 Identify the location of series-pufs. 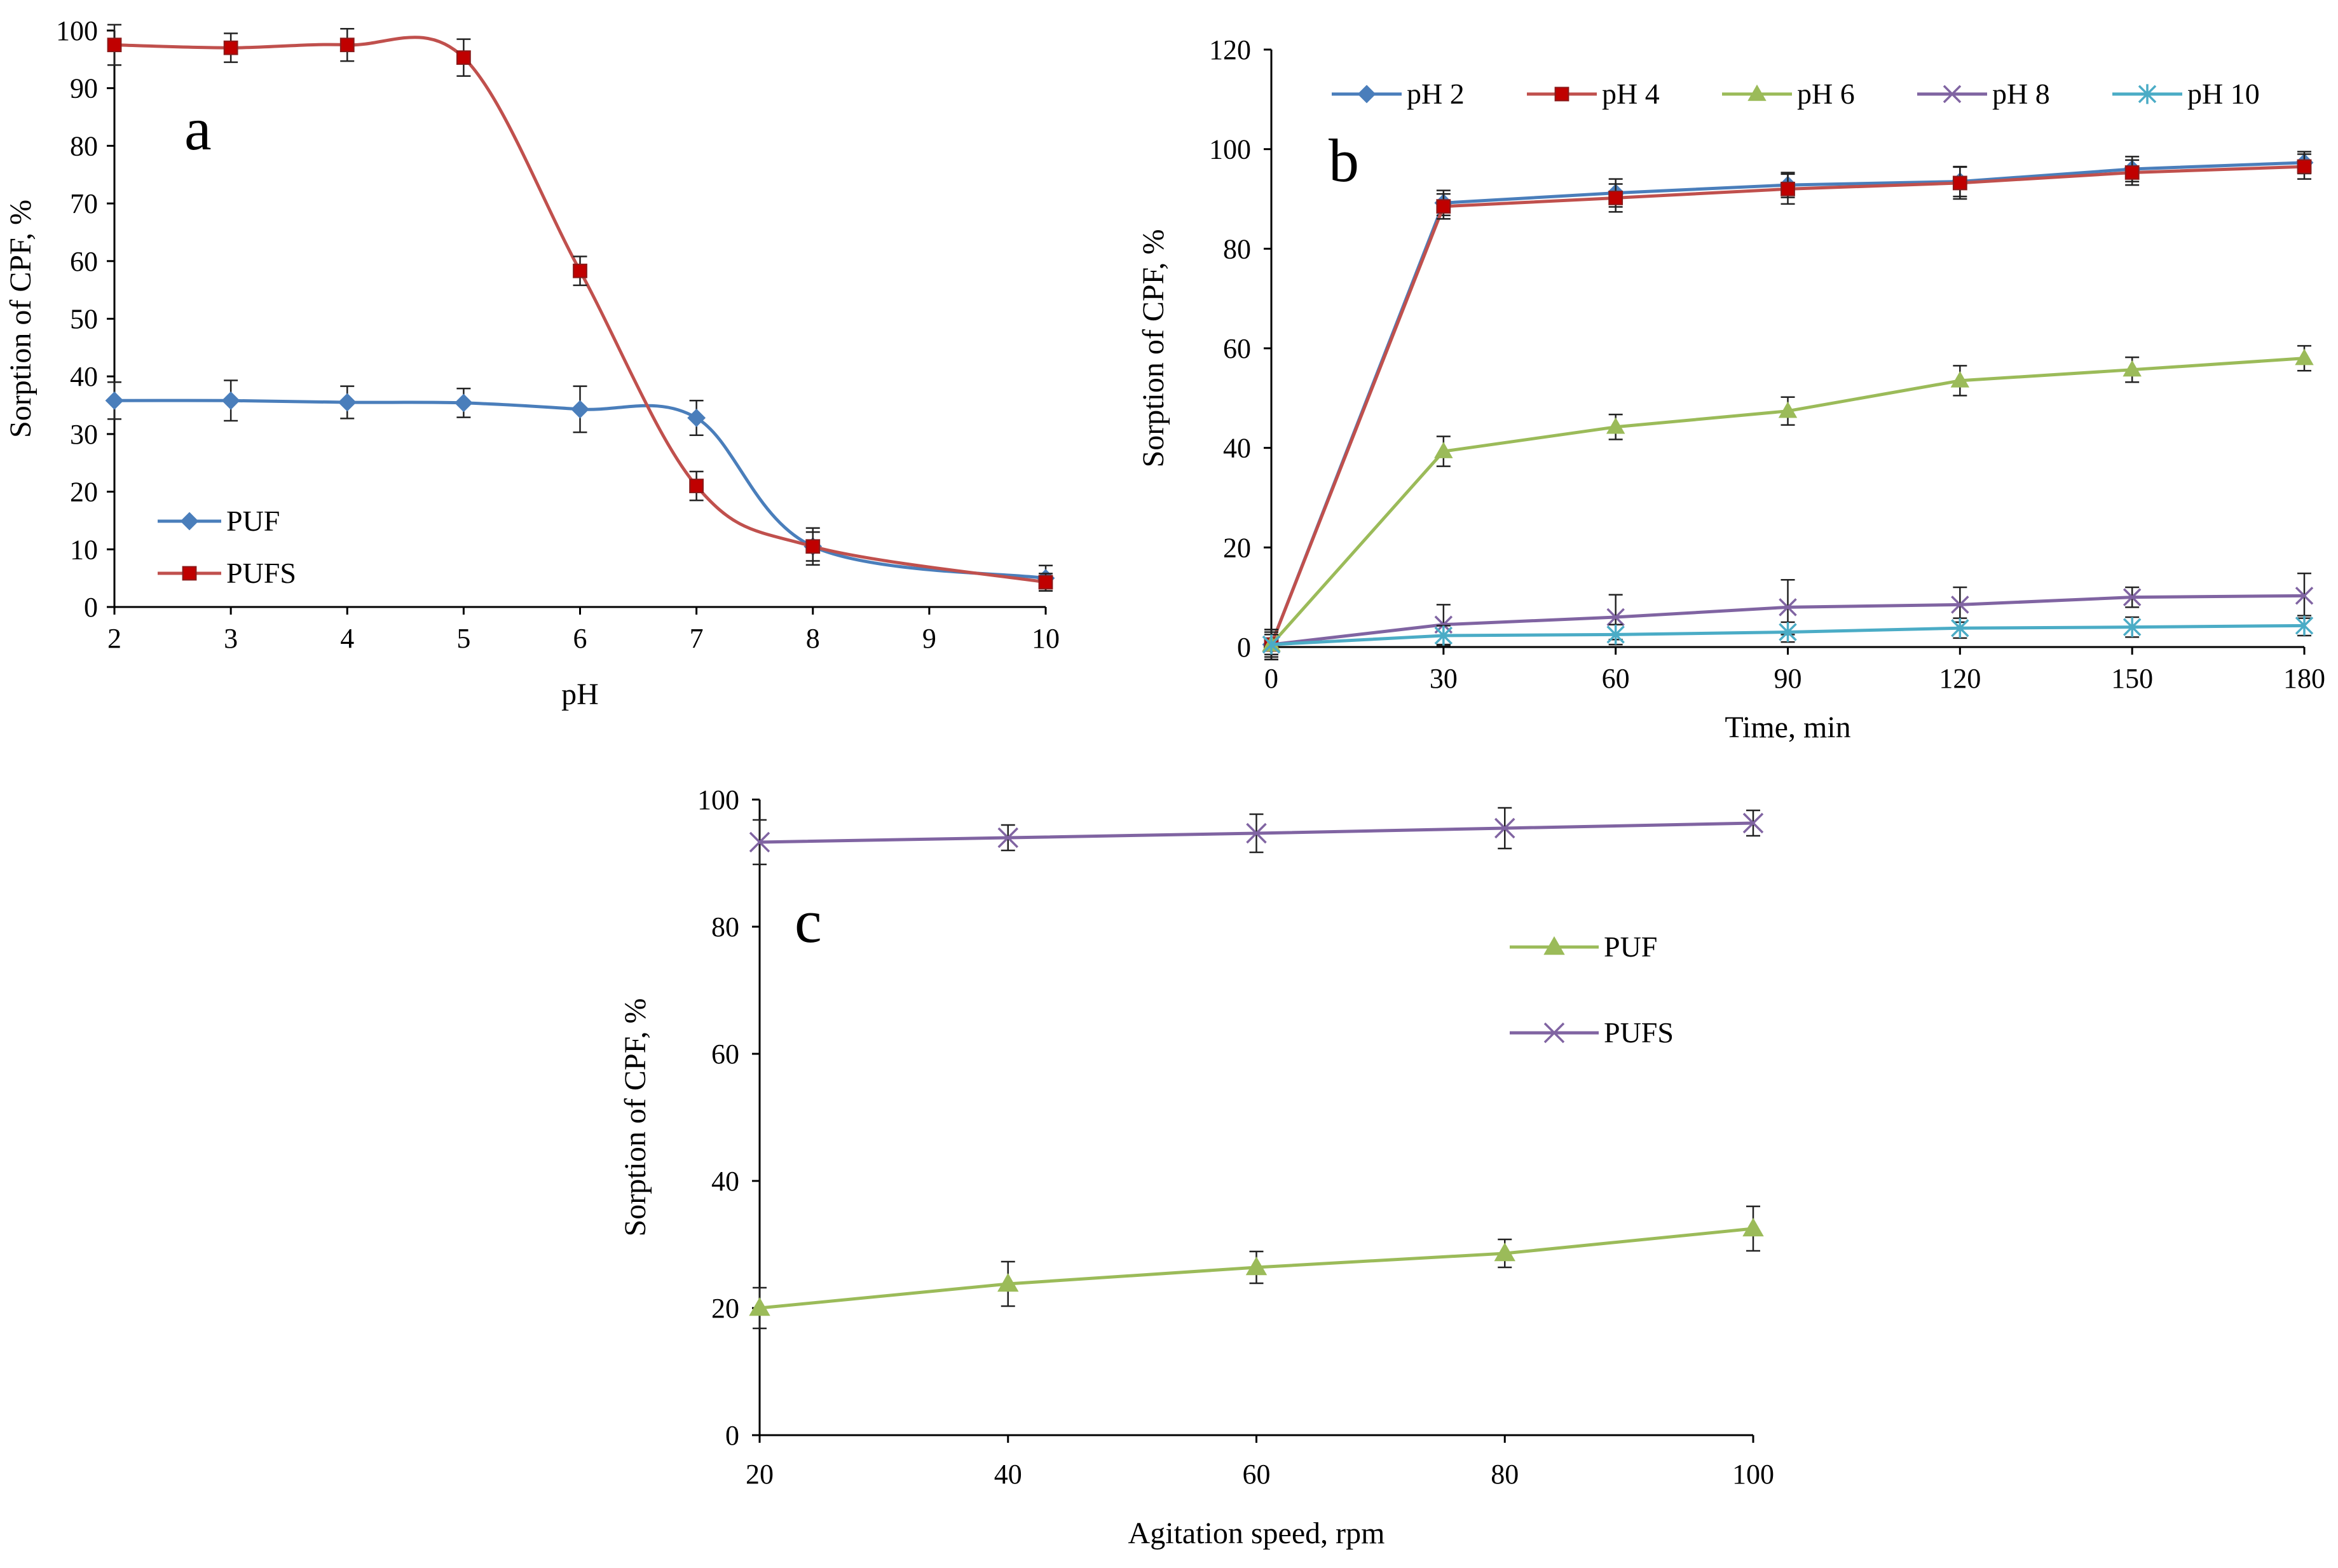
(1256, 836).